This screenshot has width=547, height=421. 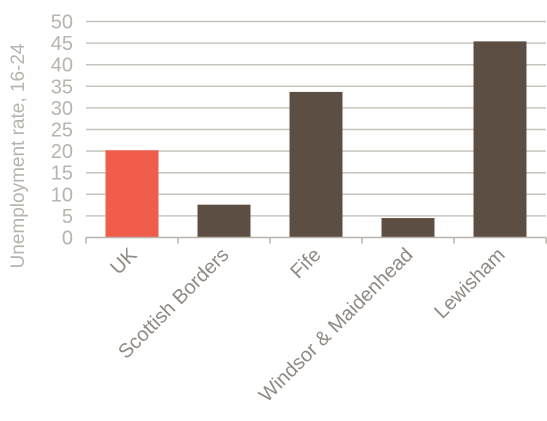 What do you see at coordinates (67, 217) in the screenshot?
I see `y-tick-label: 5` at bounding box center [67, 217].